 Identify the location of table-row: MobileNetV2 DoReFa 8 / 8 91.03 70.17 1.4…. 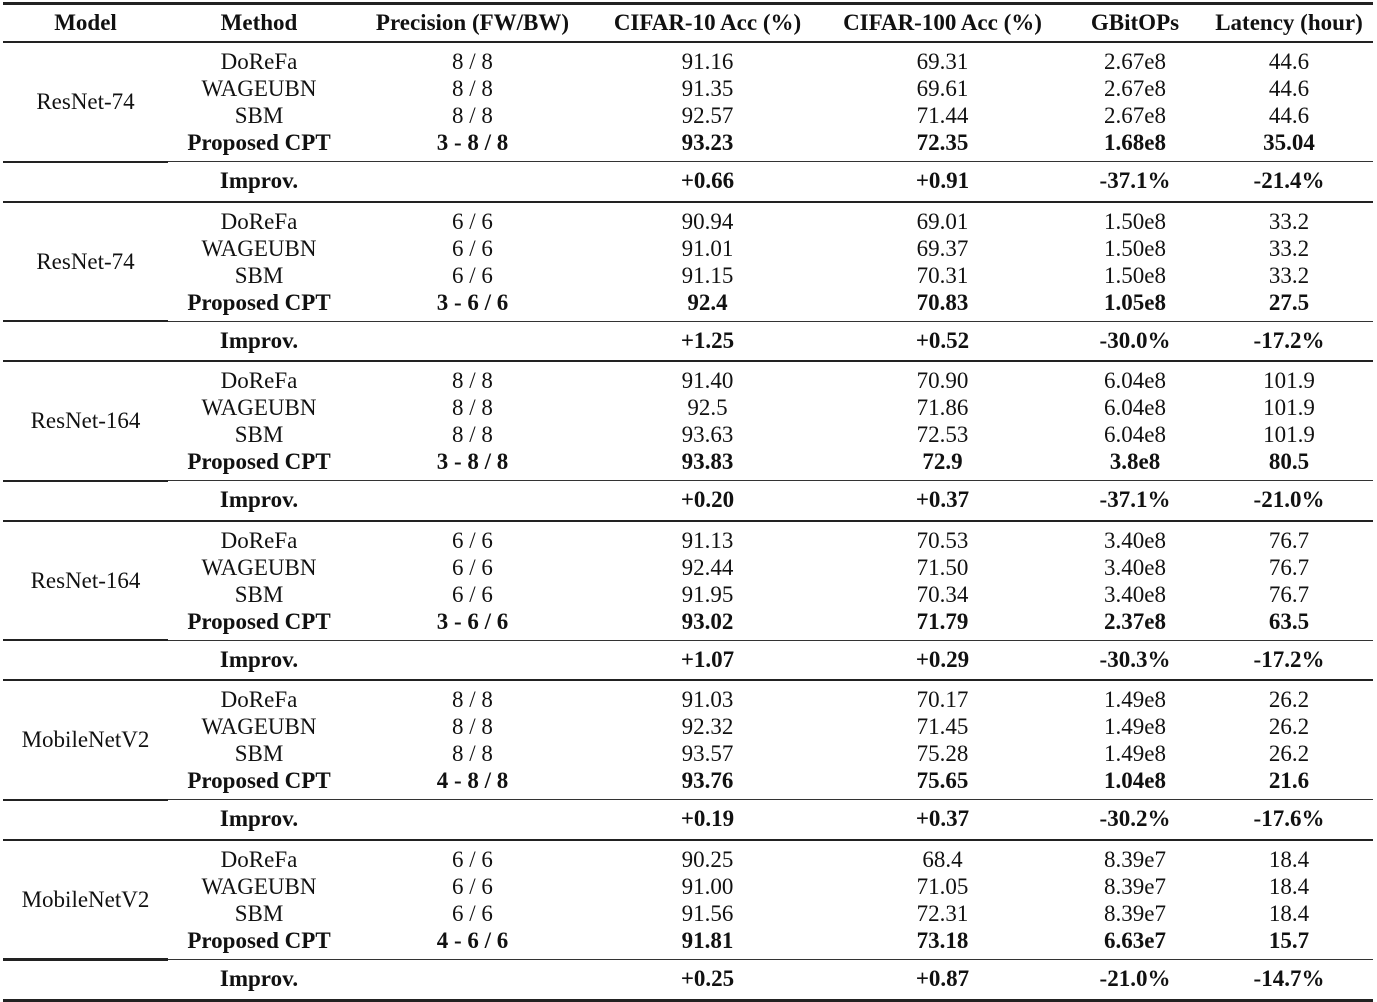
(688, 740).